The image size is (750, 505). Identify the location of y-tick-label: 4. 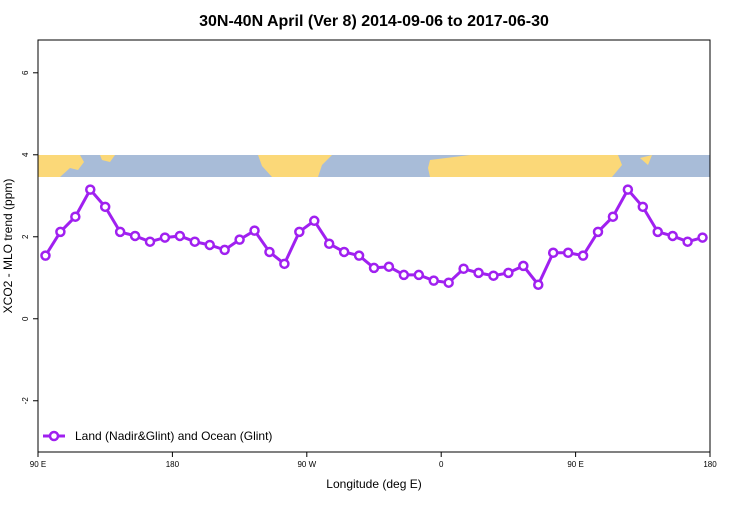
(25, 154).